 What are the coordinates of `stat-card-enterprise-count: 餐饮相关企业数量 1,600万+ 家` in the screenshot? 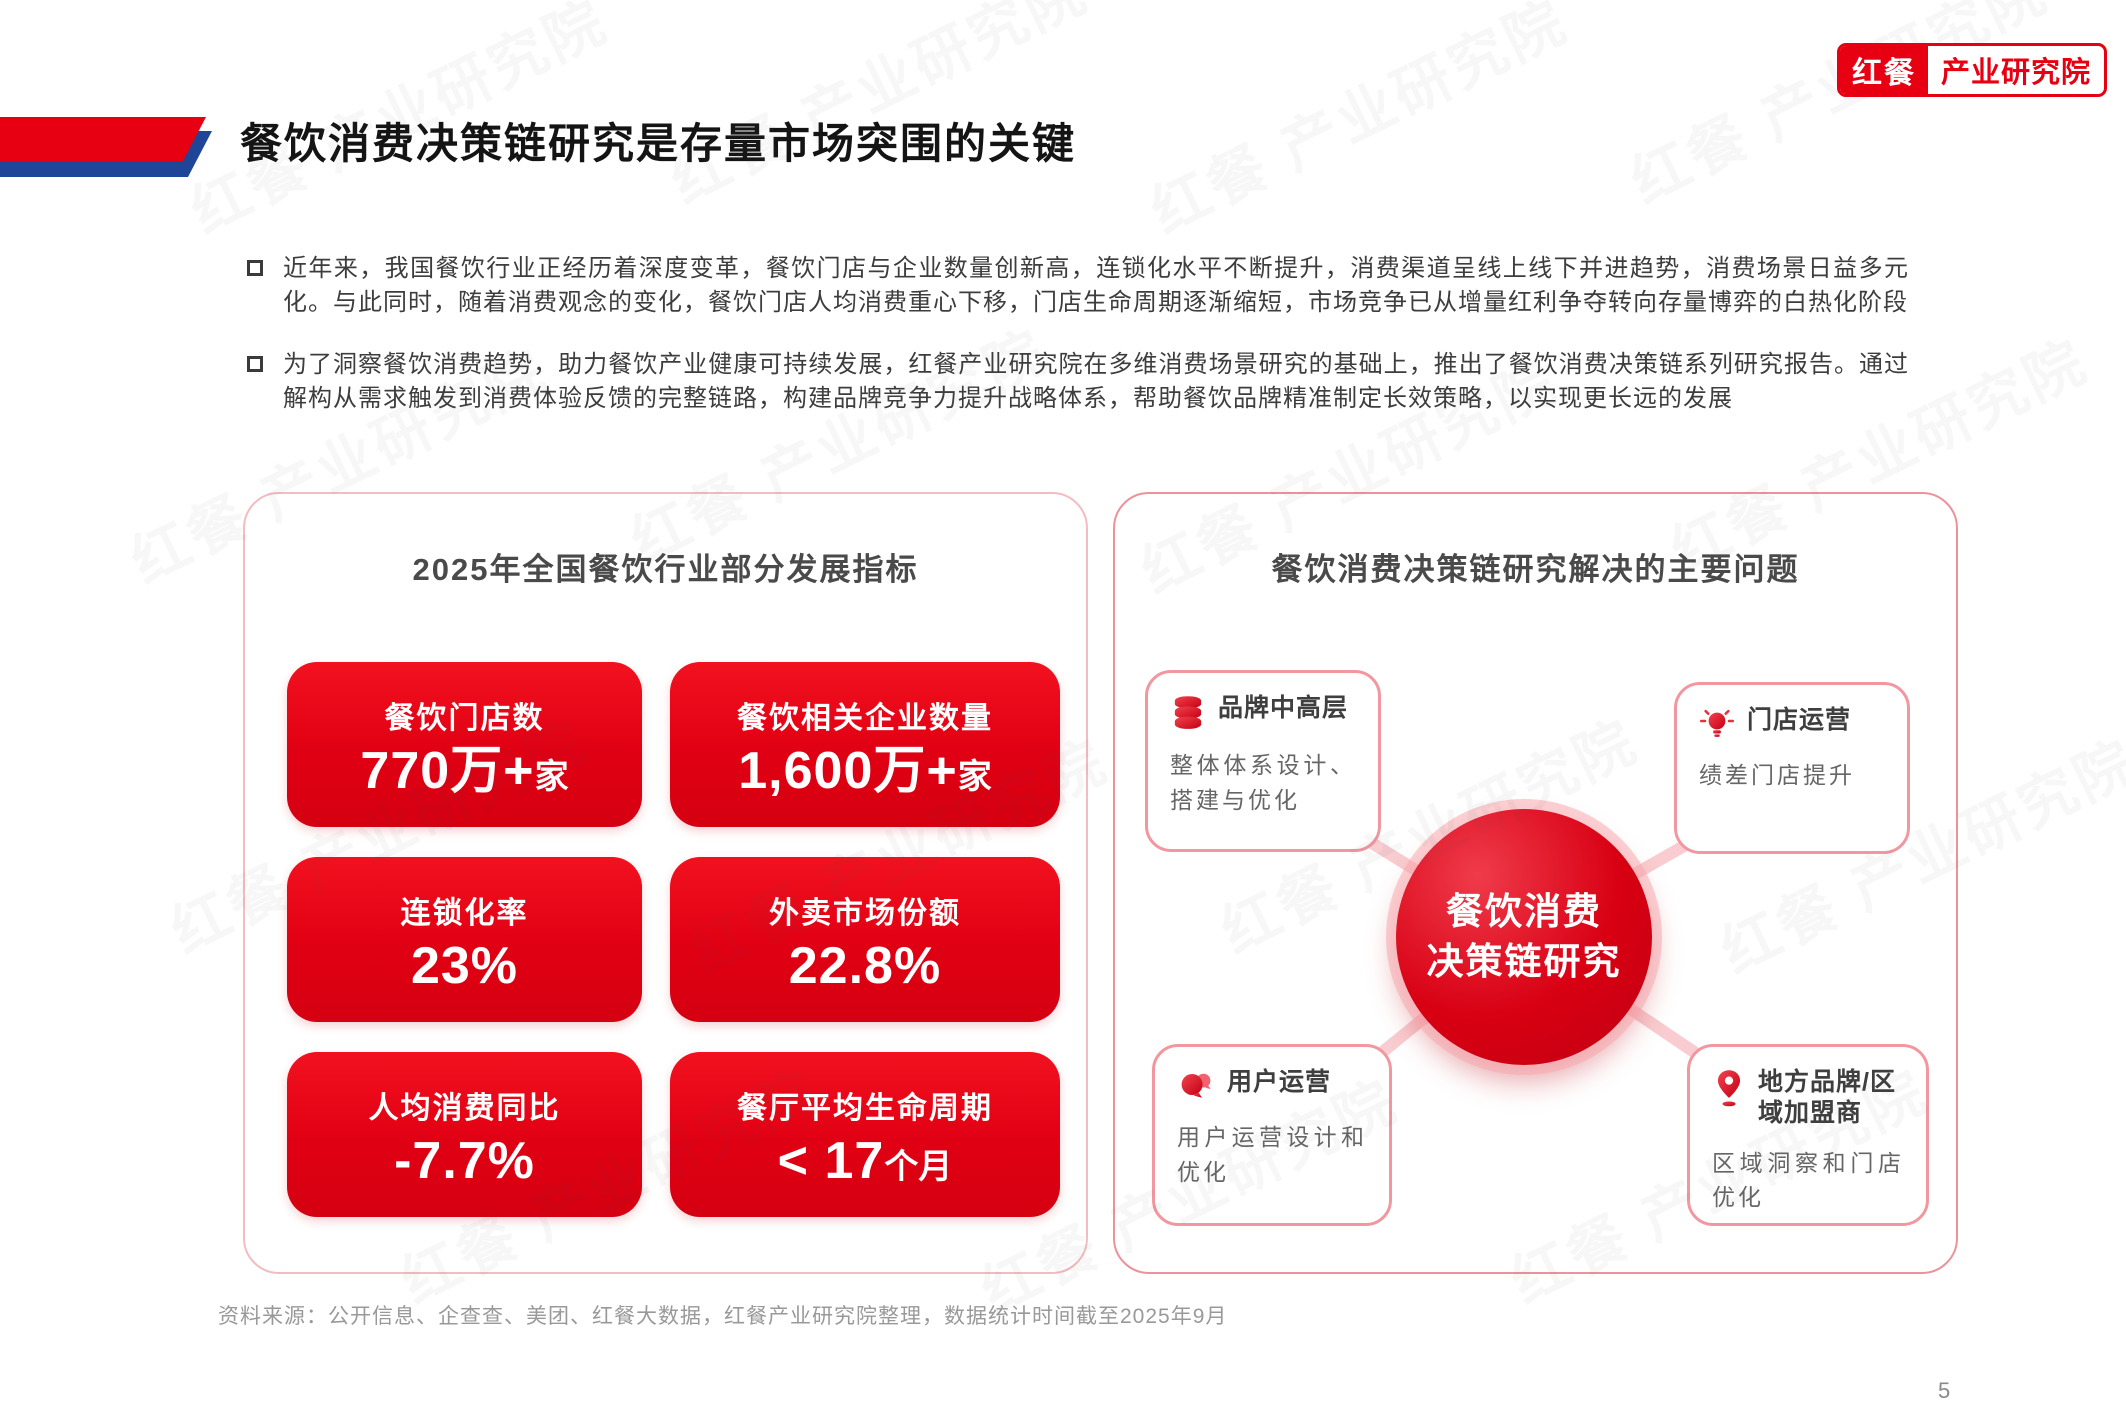 It's located at (865, 744).